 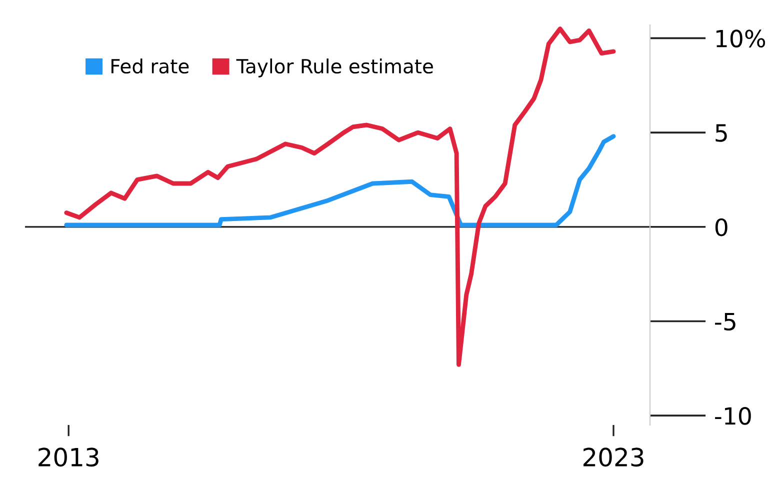 What do you see at coordinates (721, 227) in the screenshot?
I see `y-tick-label: 0` at bounding box center [721, 227].